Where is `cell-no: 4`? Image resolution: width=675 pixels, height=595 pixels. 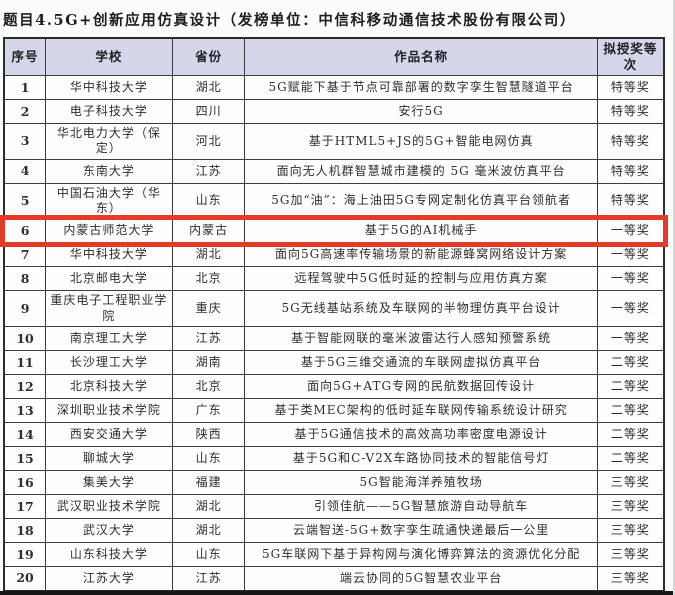 cell-no: 4 is located at coordinates (25, 171).